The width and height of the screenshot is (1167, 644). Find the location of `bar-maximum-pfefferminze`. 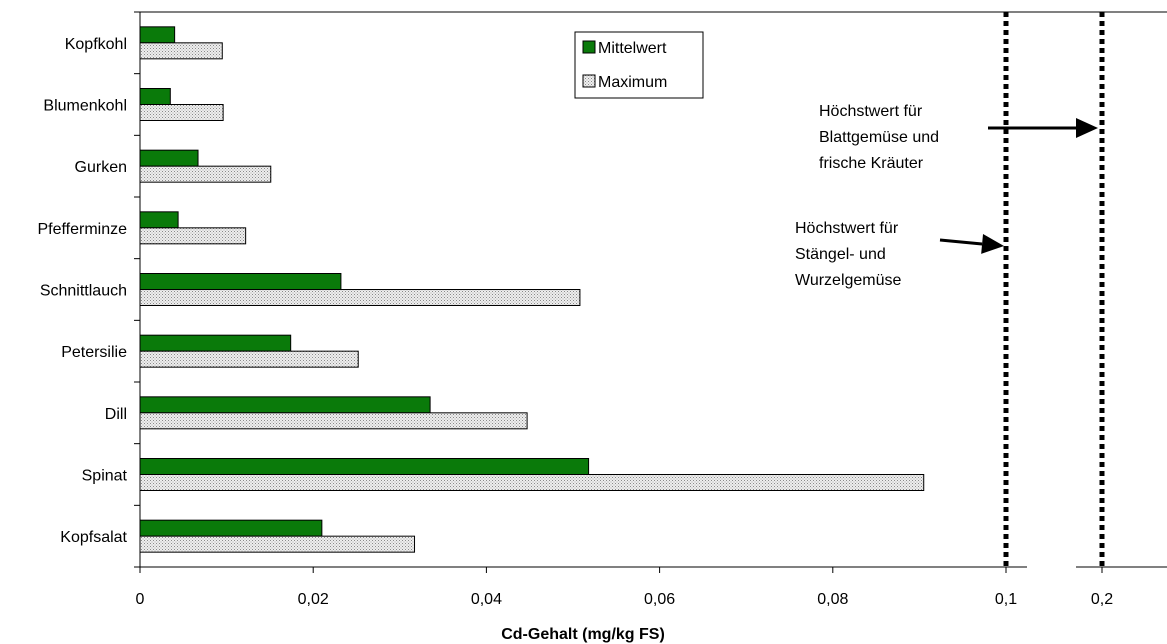

bar-maximum-pfefferminze is located at coordinates (193, 236).